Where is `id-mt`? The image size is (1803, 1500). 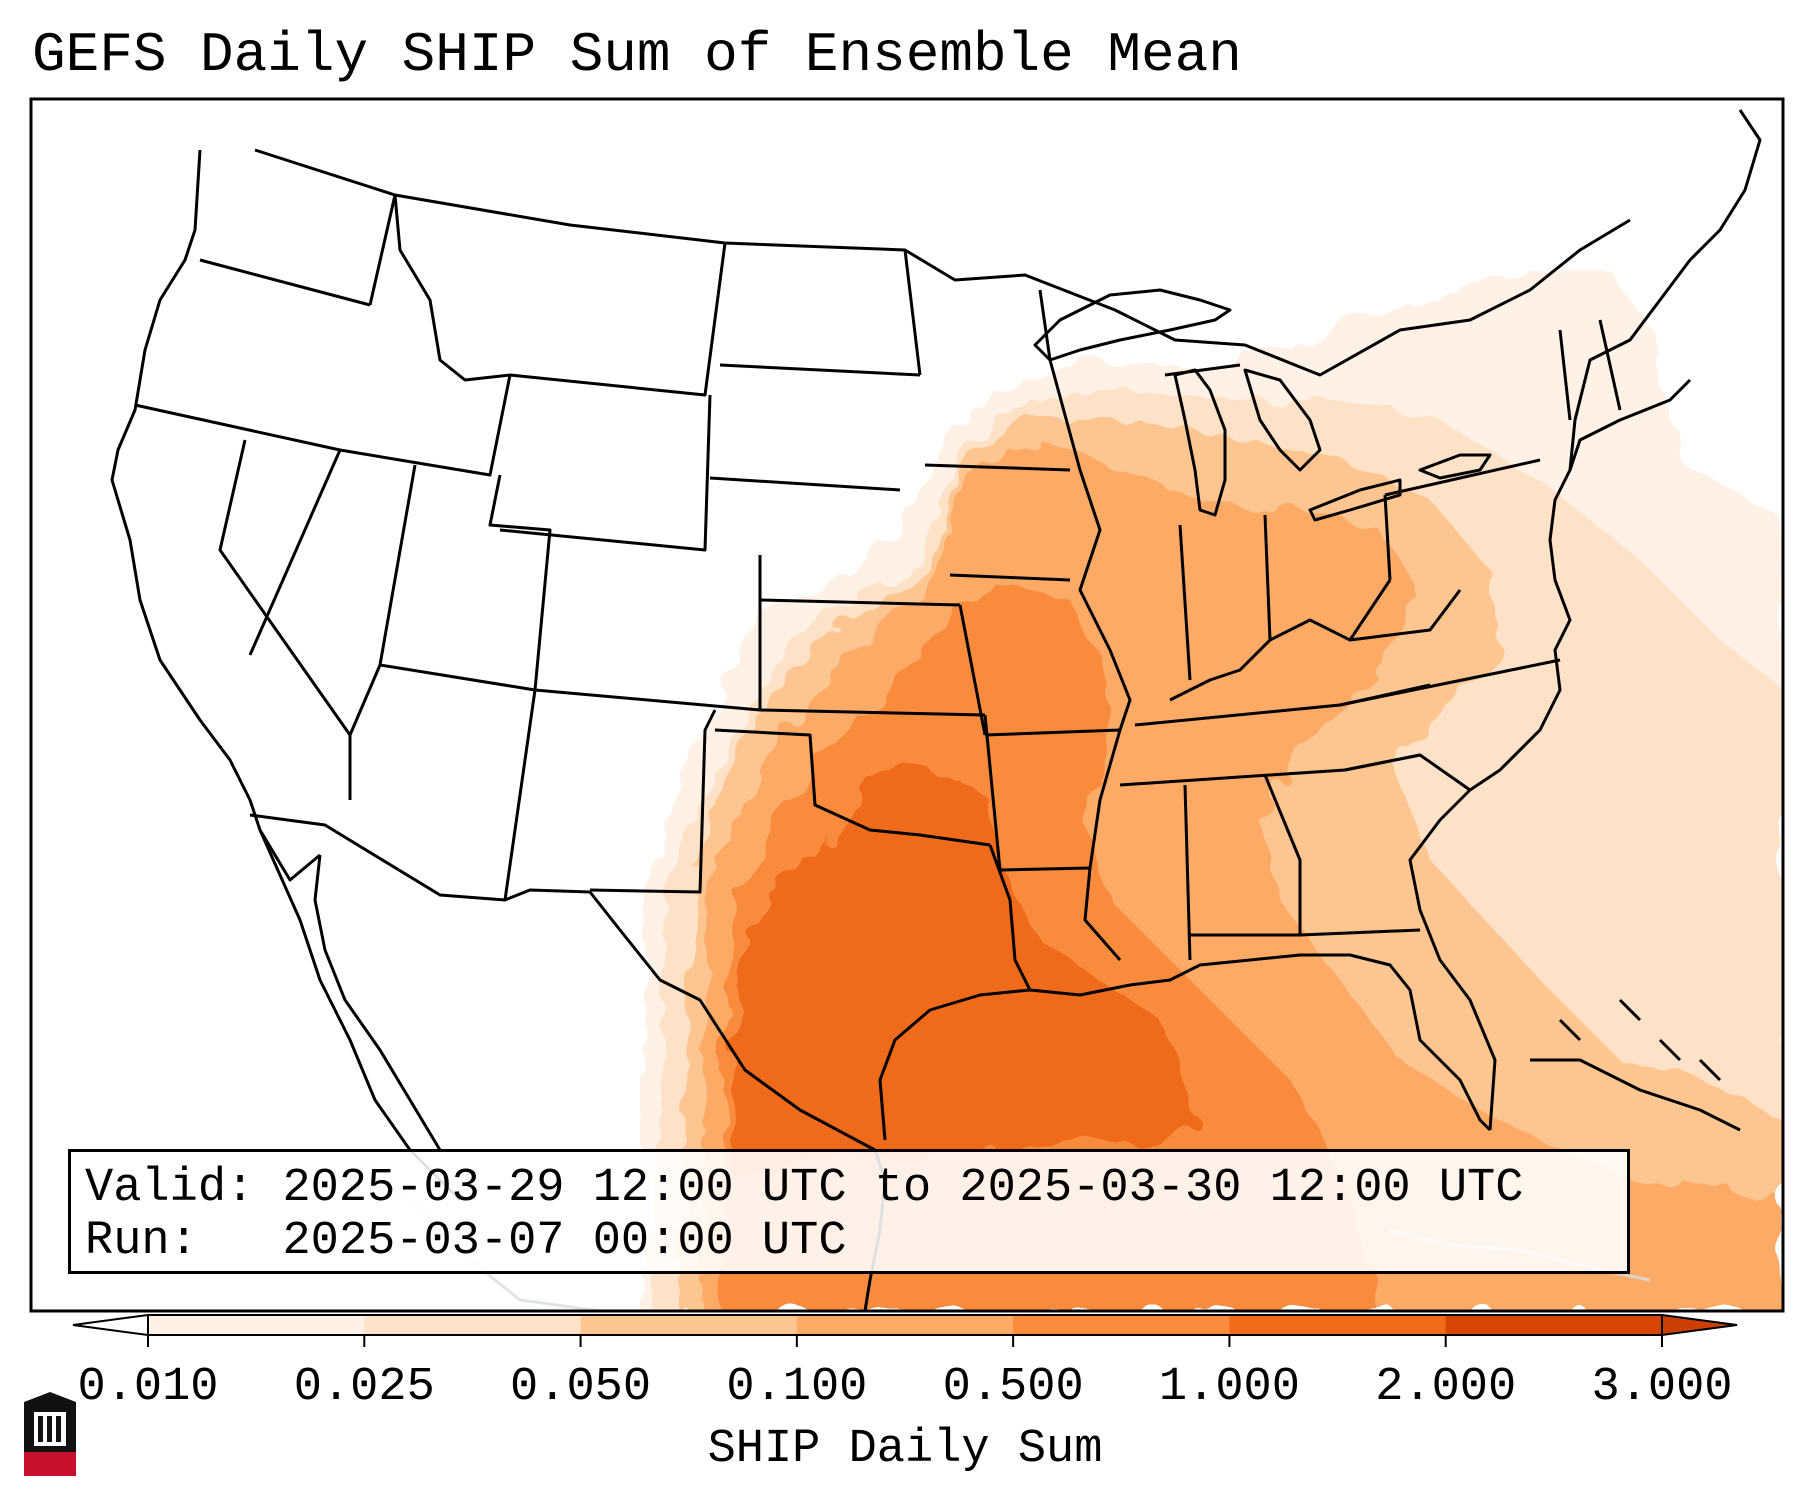
id-mt is located at coordinates (452, 288).